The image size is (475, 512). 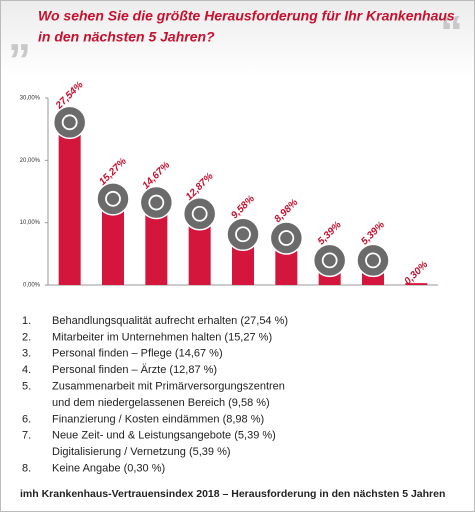 I want to click on list-number: 7., so click(x=26, y=436).